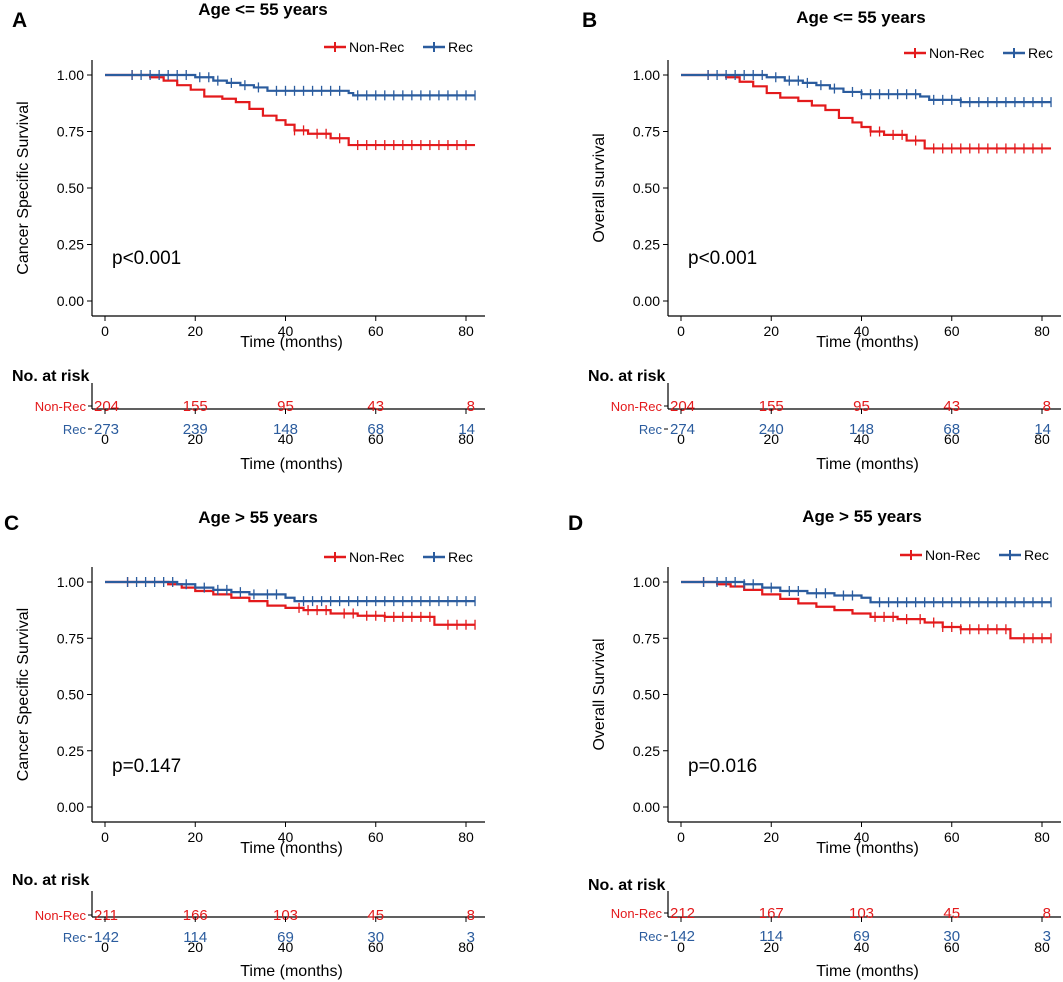 Image resolution: width=1063 pixels, height=982 pixels. Describe the element at coordinates (375, 429) in the screenshot. I see `risk-count: 68` at that location.